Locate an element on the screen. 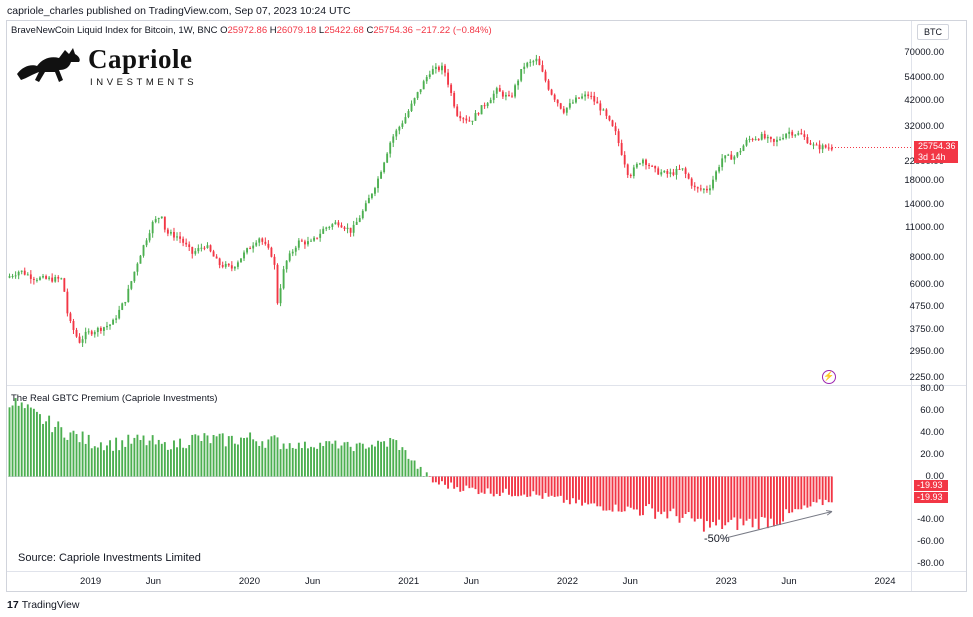 The image size is (973, 617). tradingview-logo: 17 TradingView is located at coordinates (43, 605).